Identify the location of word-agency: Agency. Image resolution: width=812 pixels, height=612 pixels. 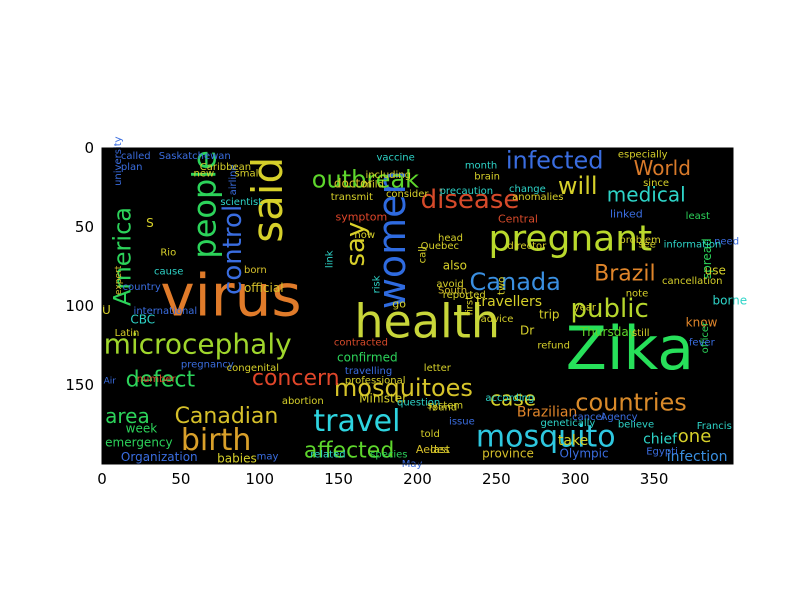
(618, 417).